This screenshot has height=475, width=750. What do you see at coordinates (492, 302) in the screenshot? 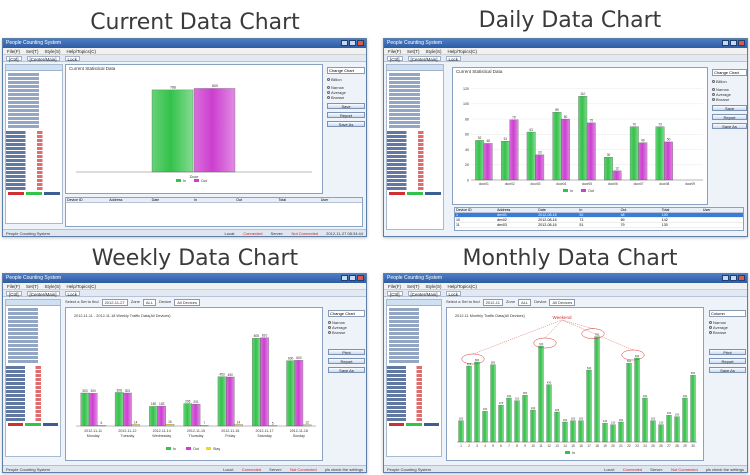
I see `month-picker: 2012-11` at bounding box center [492, 302].